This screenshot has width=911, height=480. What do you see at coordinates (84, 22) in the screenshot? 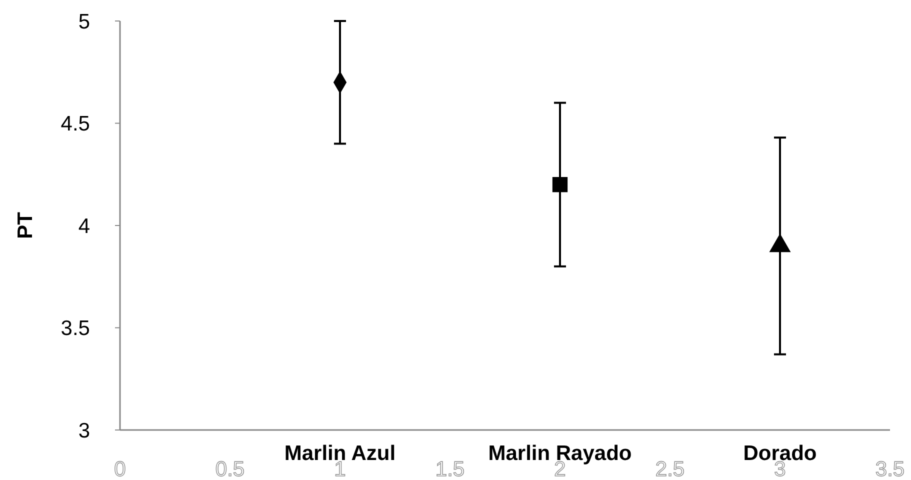
I see `y-tick-label: 5` at bounding box center [84, 22].